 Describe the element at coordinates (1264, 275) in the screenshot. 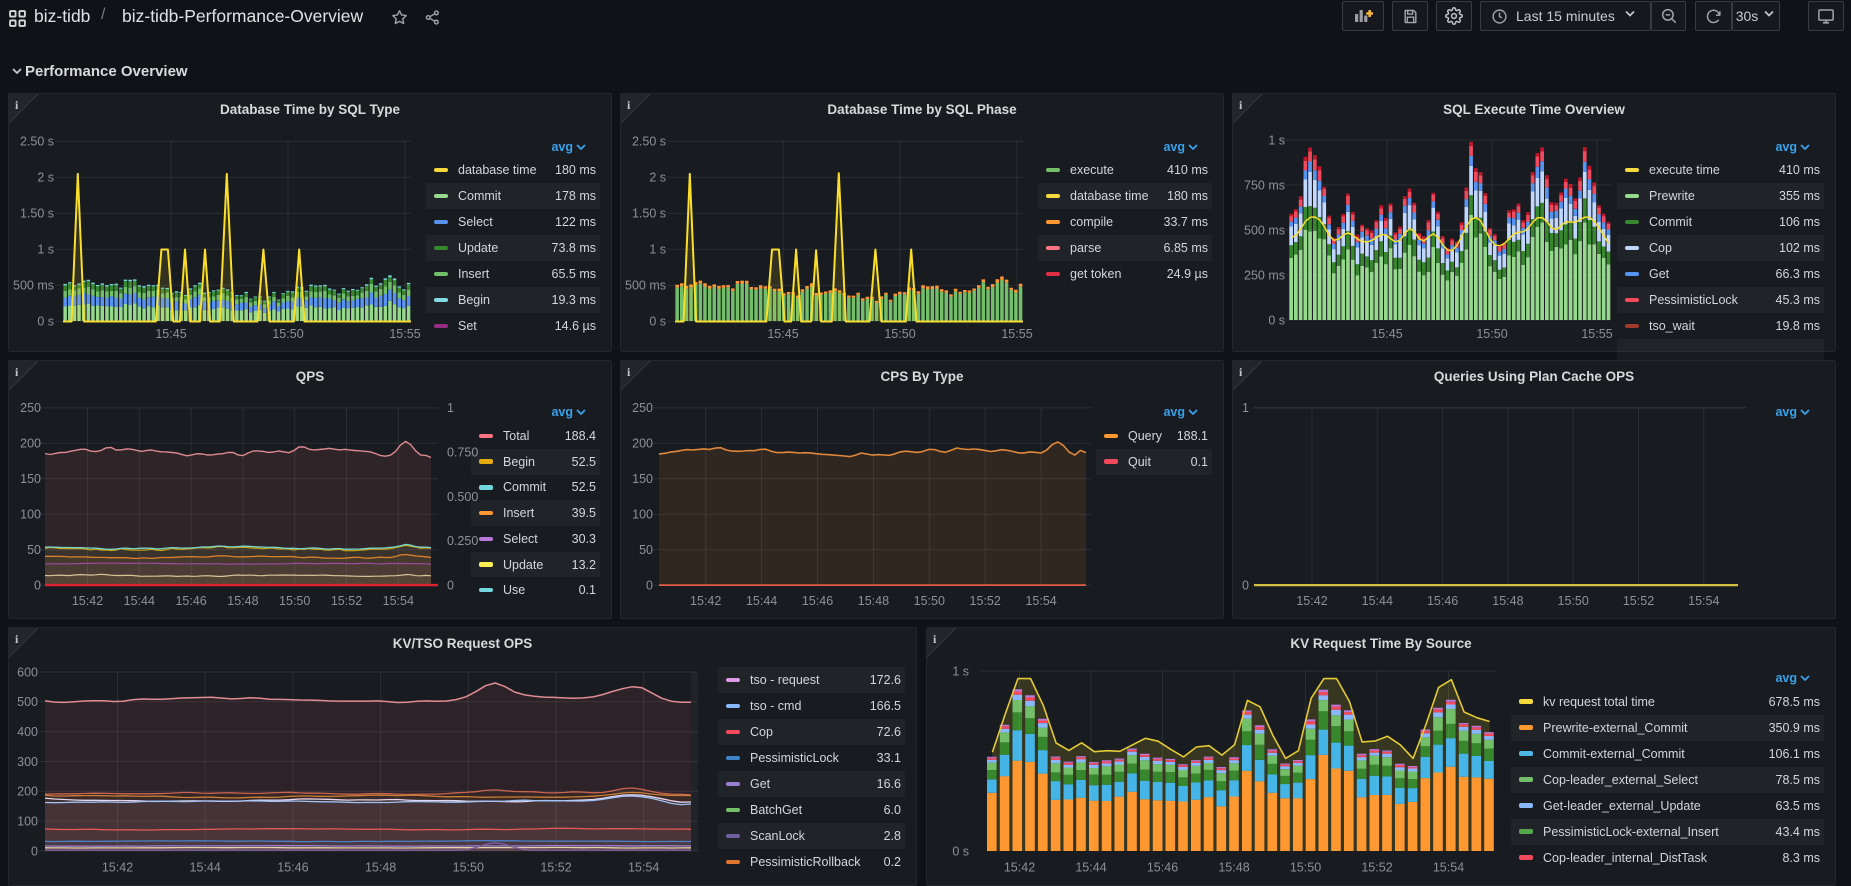

I see `svg-text: 250 ms` at that location.